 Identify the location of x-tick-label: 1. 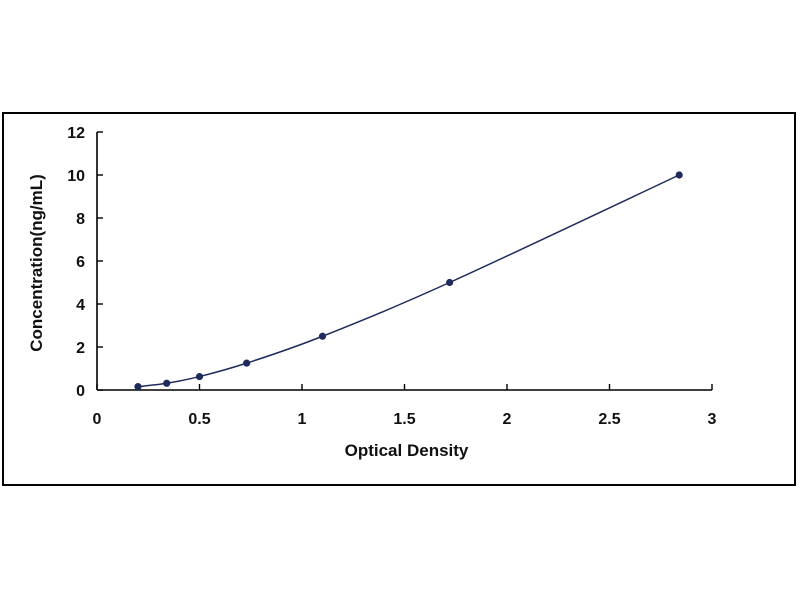
(302, 419).